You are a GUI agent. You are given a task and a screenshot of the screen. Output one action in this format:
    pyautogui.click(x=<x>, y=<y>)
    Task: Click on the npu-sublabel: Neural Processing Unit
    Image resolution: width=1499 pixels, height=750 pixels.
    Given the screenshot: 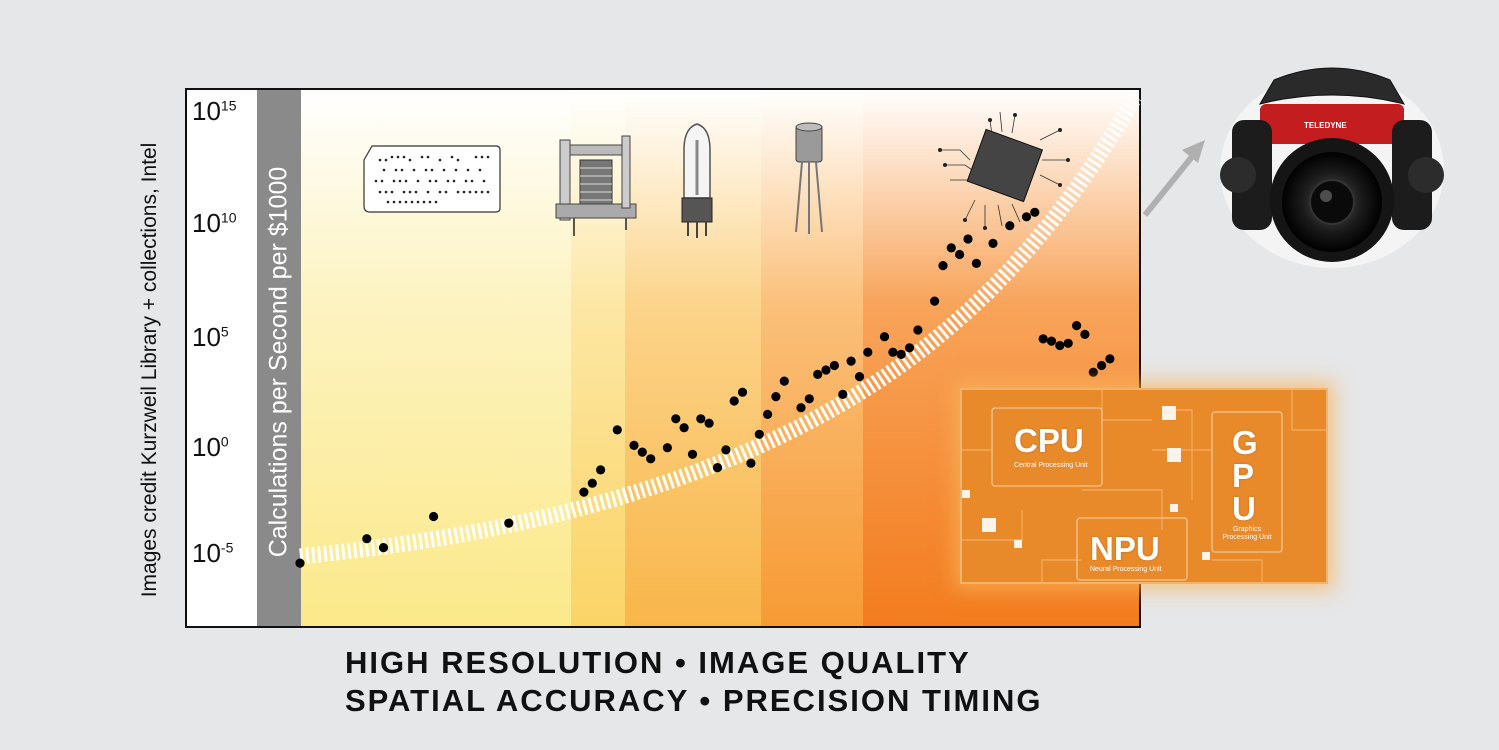 What is the action you would take?
    pyautogui.click(x=1126, y=569)
    